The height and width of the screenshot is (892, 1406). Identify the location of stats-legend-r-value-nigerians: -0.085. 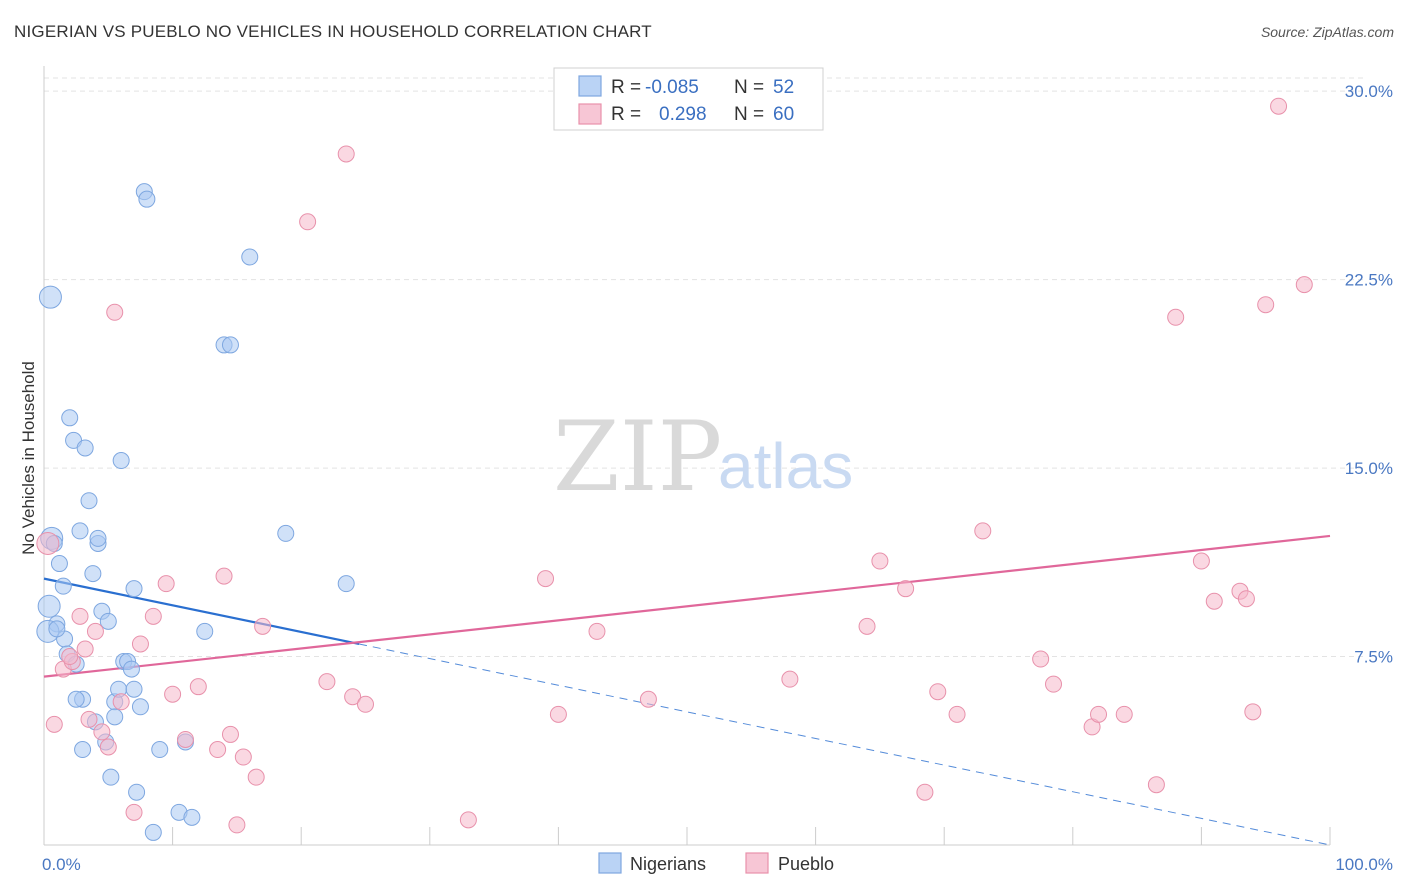
(672, 87).